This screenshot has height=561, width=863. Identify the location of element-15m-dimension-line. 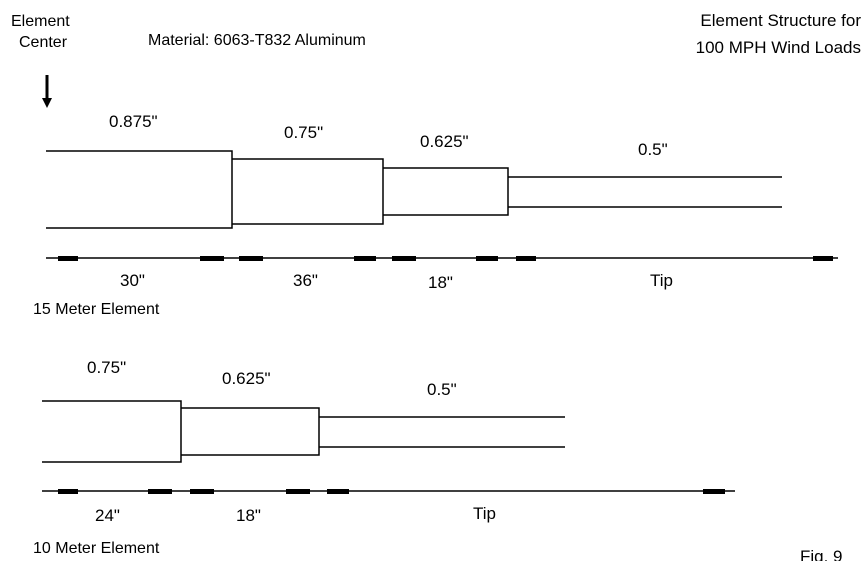
(442, 258).